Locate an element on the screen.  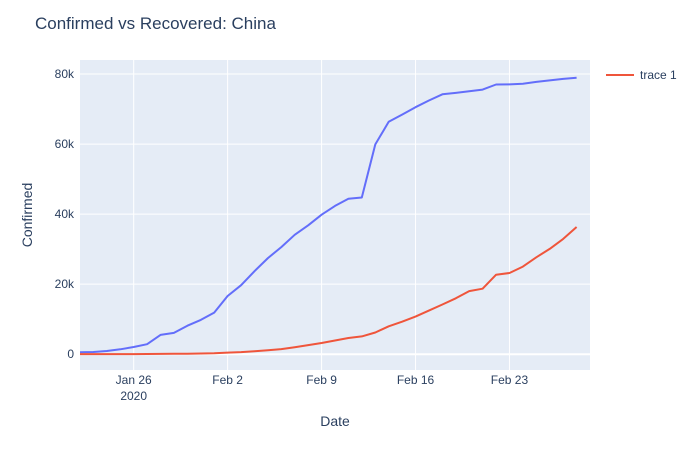
x-tick-label: Feb 9 is located at coordinates (321, 380).